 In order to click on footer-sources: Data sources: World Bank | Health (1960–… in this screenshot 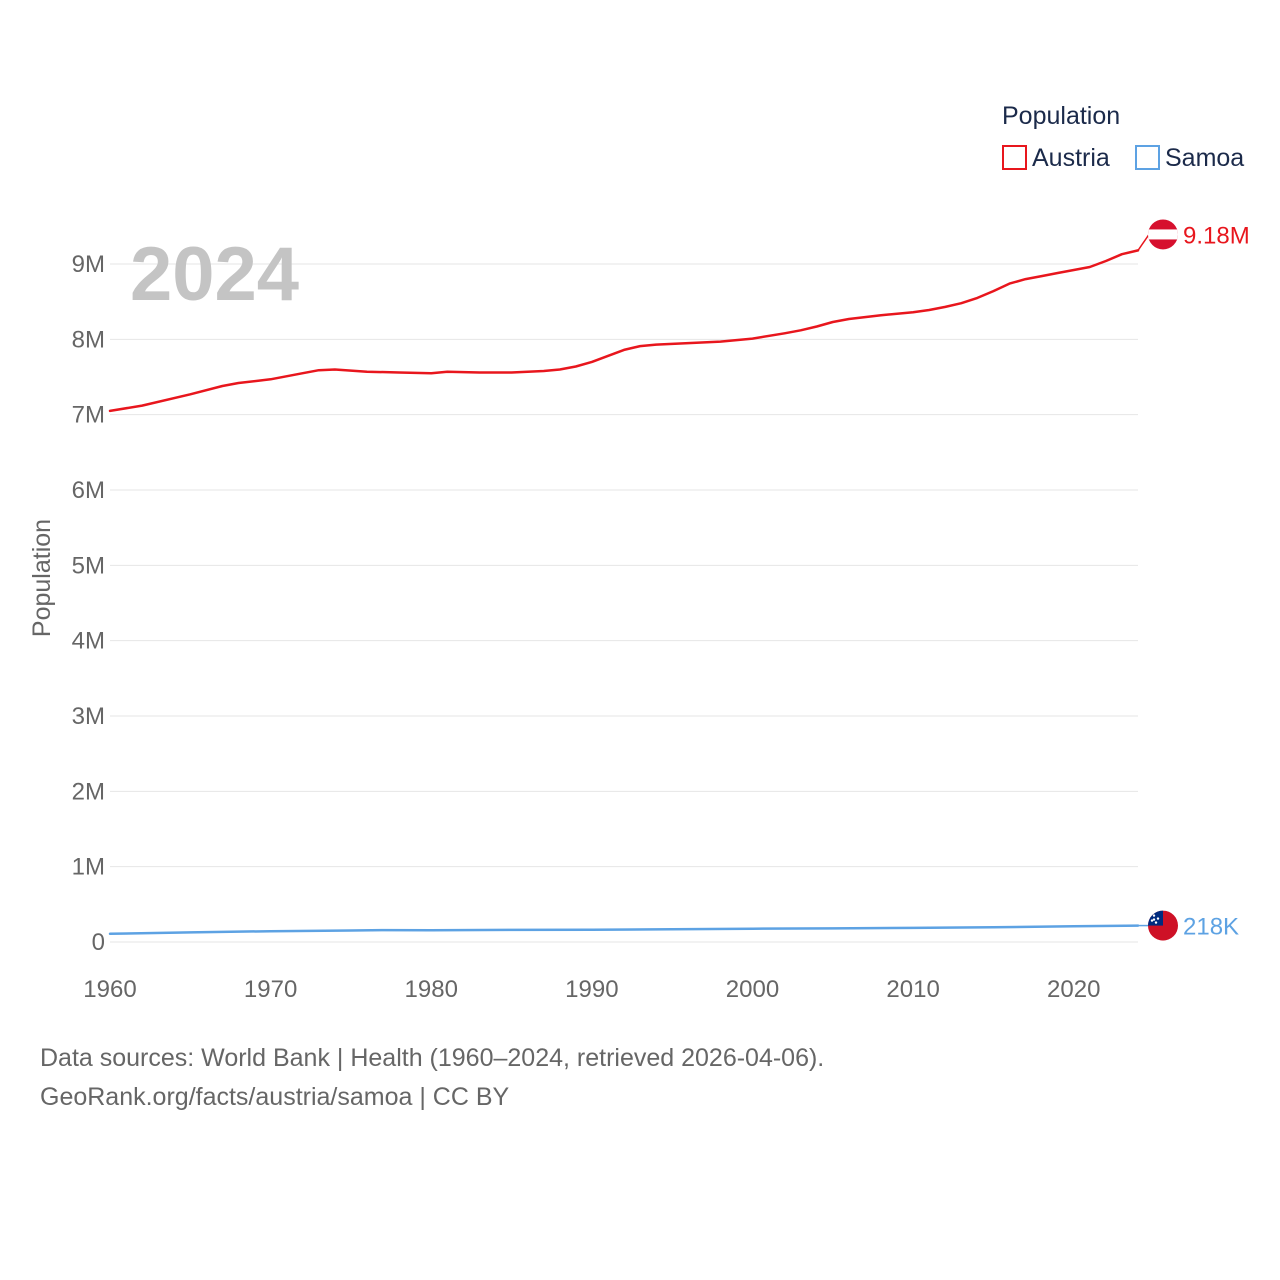, I will do `click(432, 1058)`.